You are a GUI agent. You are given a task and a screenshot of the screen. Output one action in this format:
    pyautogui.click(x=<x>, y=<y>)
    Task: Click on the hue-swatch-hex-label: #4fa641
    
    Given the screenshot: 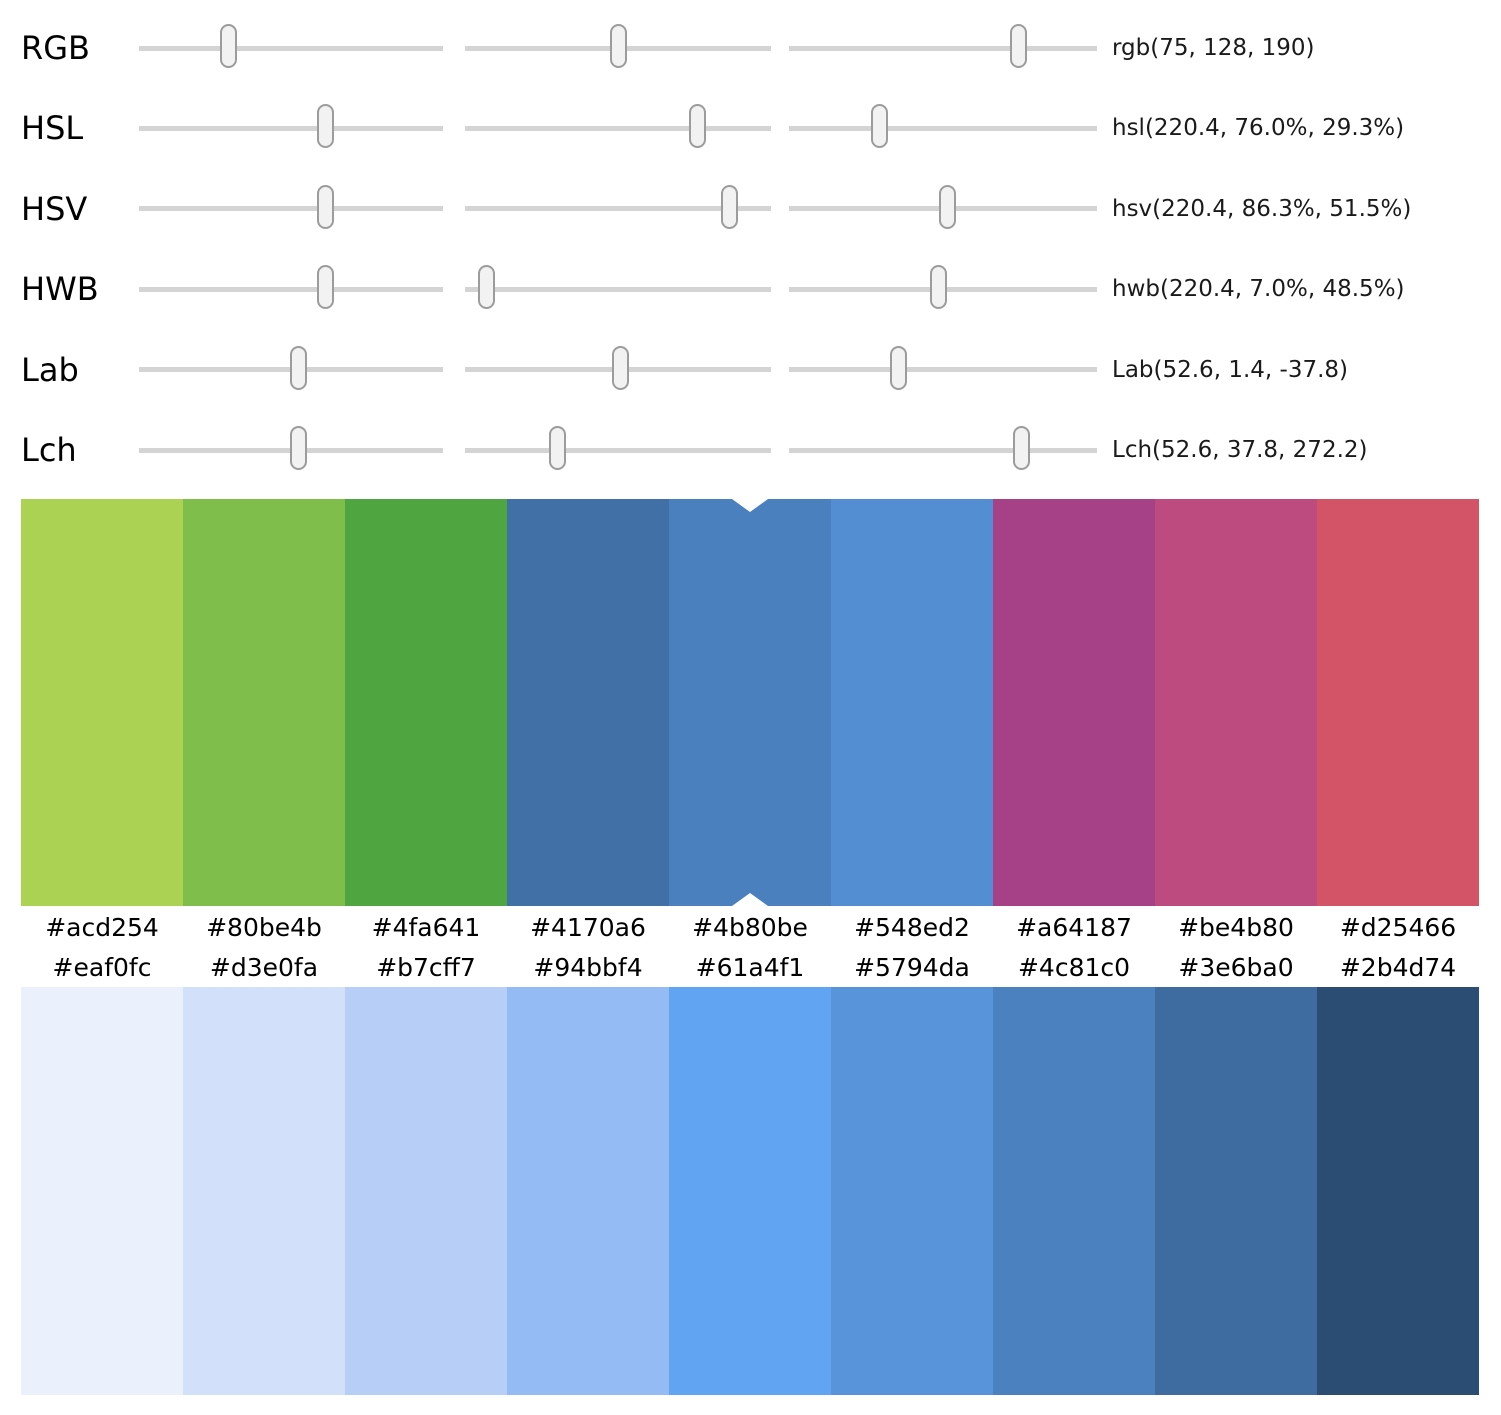 What is the action you would take?
    pyautogui.click(x=426, y=927)
    